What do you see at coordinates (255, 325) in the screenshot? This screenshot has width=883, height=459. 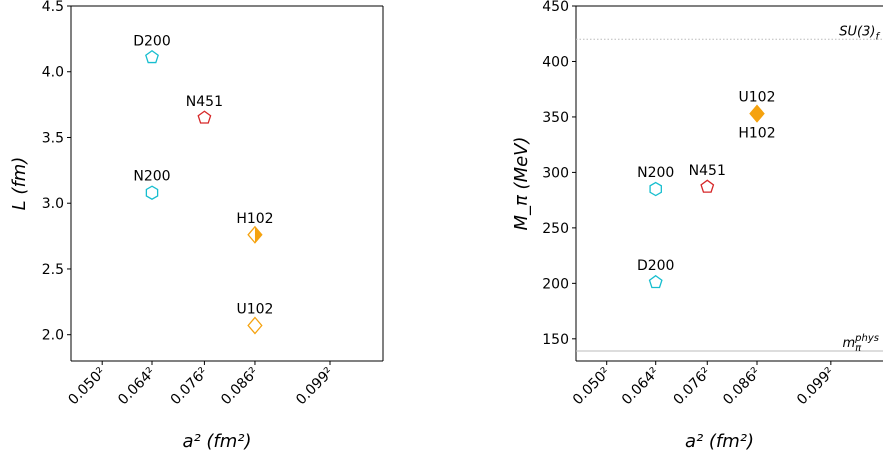 I see `marker-u102` at bounding box center [255, 325].